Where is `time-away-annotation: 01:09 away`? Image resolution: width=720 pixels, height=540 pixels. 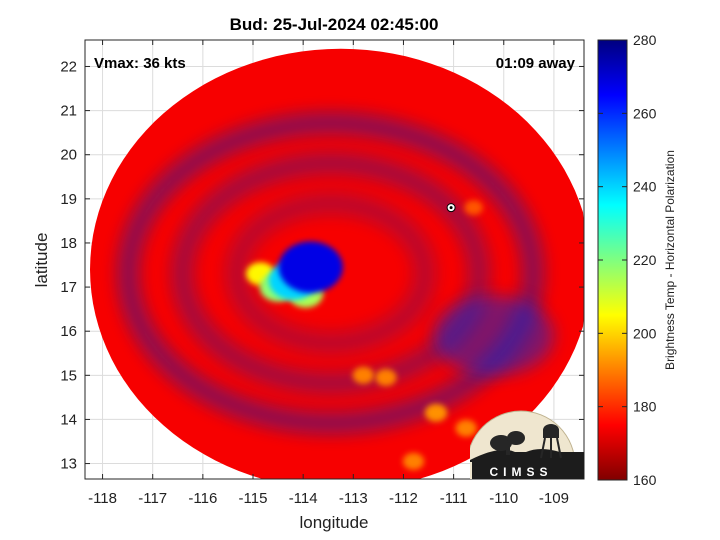 time-away-annotation: 01:09 away is located at coordinates (536, 63).